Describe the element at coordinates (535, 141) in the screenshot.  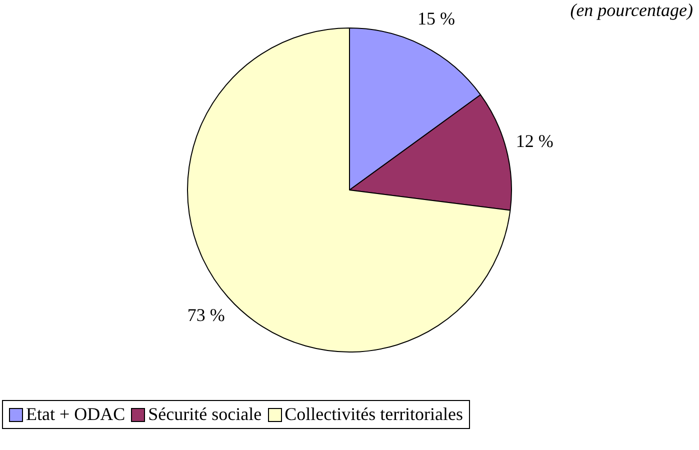
I see `data-label: 12 %` at that location.